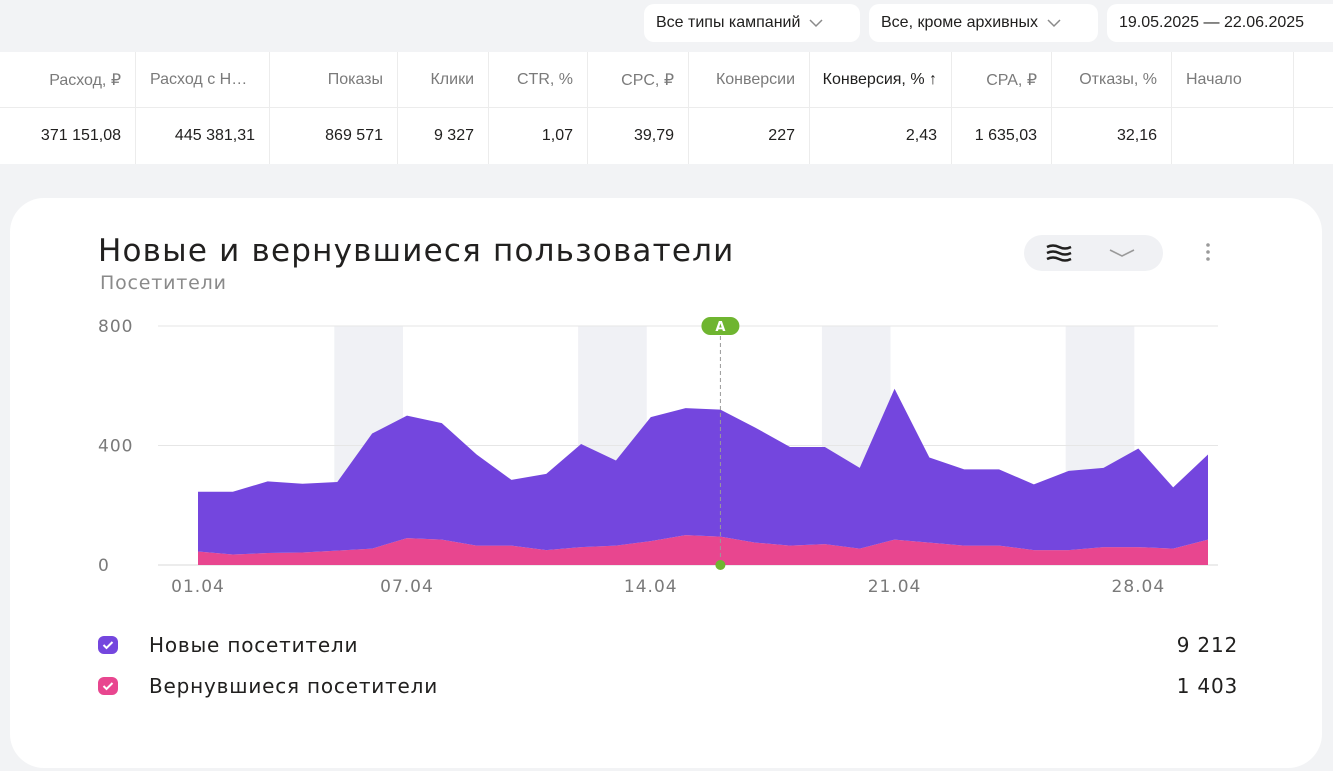  I want to click on annotation-label: A, so click(720, 327).